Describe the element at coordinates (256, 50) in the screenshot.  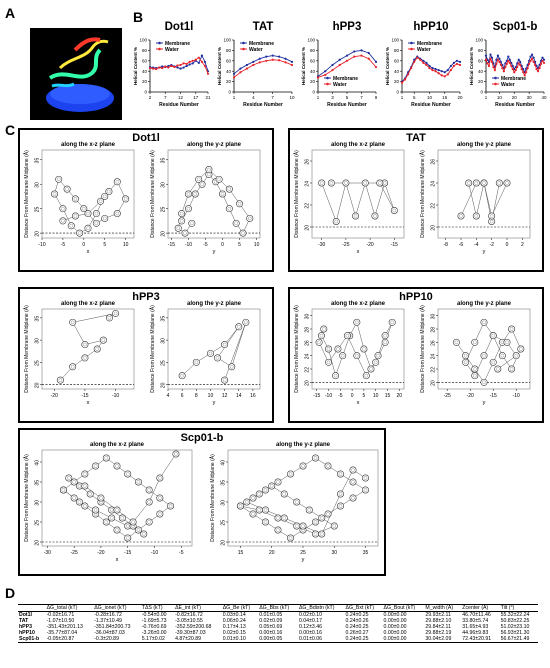
I see `water-legend-label: Water` at that location.